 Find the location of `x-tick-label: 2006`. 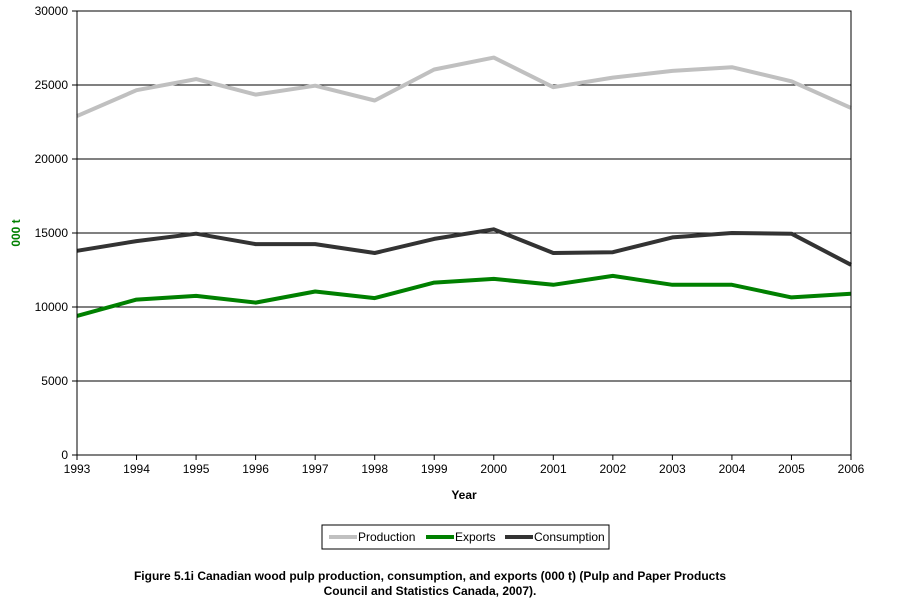

x-tick-label: 2006 is located at coordinates (851, 469).